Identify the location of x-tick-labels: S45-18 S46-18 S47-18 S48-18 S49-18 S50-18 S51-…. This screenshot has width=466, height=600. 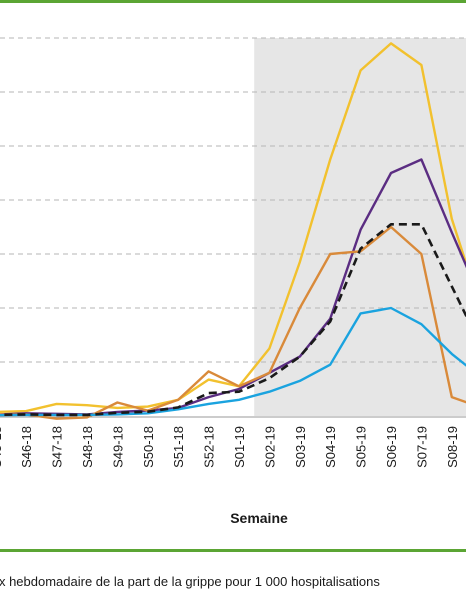
(230, 447).